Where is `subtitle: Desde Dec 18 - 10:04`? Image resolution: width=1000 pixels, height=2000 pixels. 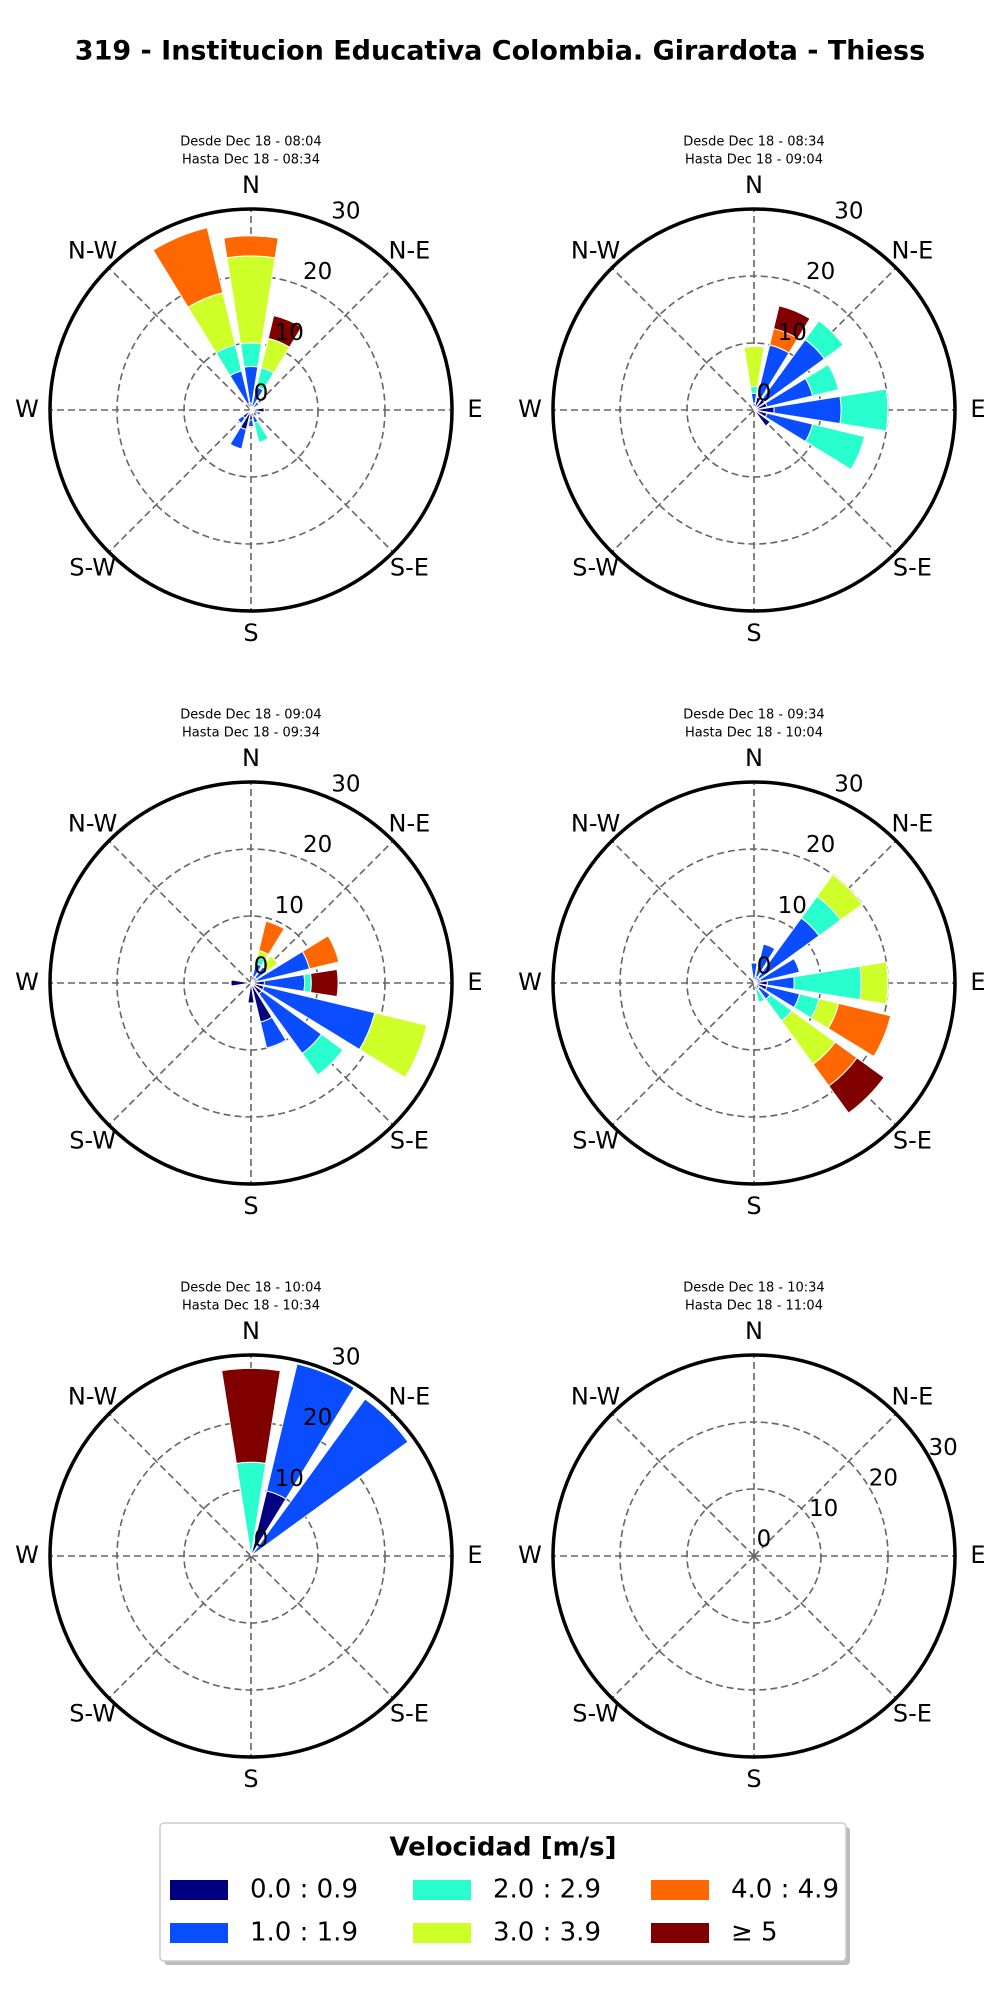
subtitle: Desde Dec 18 - 10:04 is located at coordinates (250, 1288).